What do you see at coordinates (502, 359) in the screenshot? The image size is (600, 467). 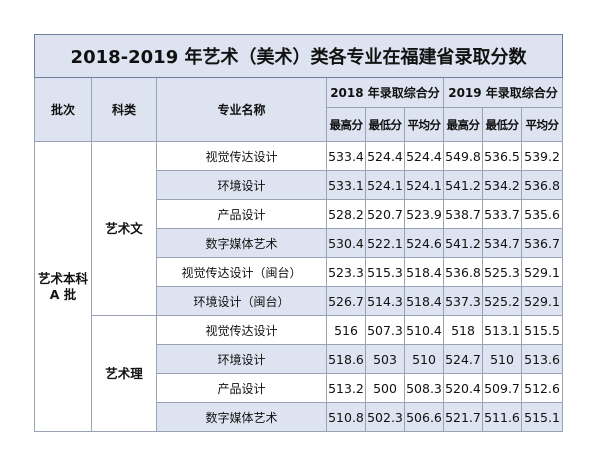 I see `score-y2019-min: 510` at bounding box center [502, 359].